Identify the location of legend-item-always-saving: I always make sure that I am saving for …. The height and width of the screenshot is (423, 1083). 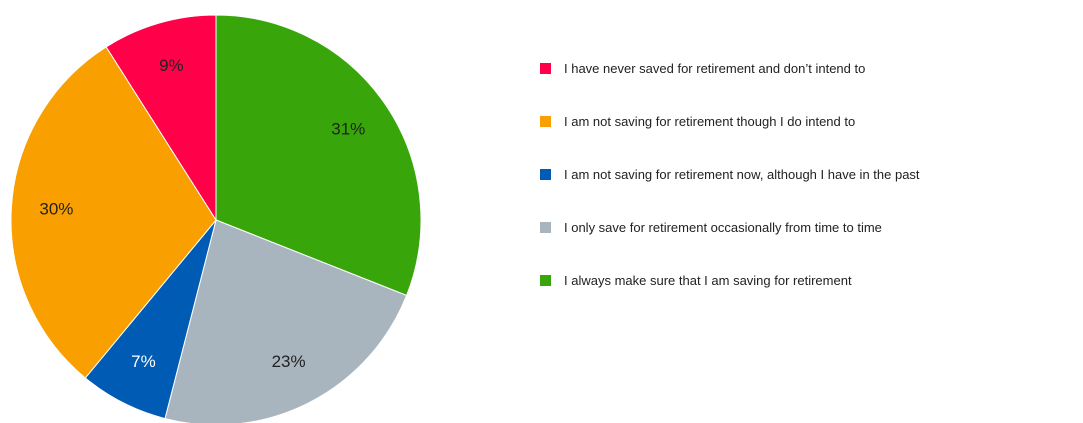
(730, 280).